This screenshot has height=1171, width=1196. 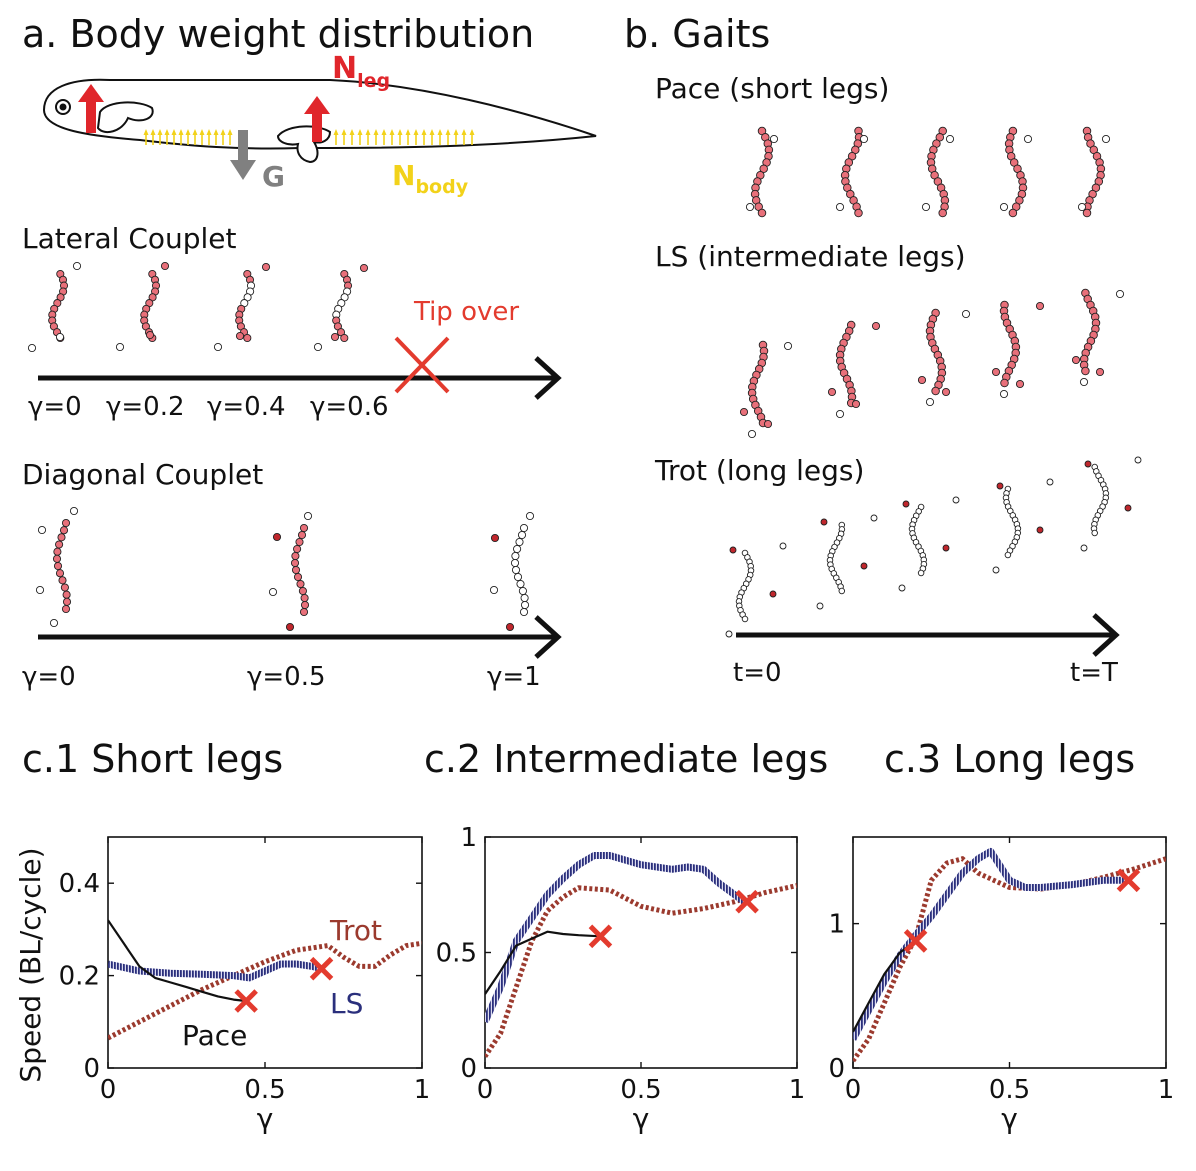 I want to click on chart-title-c2: c.2 Intermediate legs, so click(x=626, y=759).